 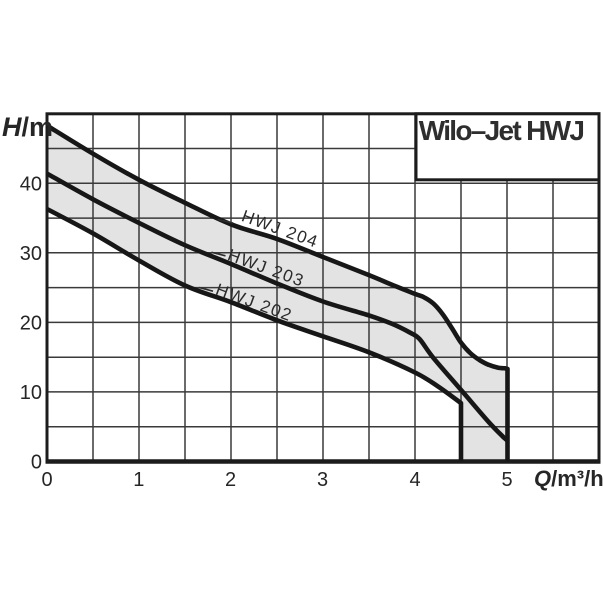 What do you see at coordinates (230, 480) in the screenshot?
I see `svg-text: 2` at bounding box center [230, 480].